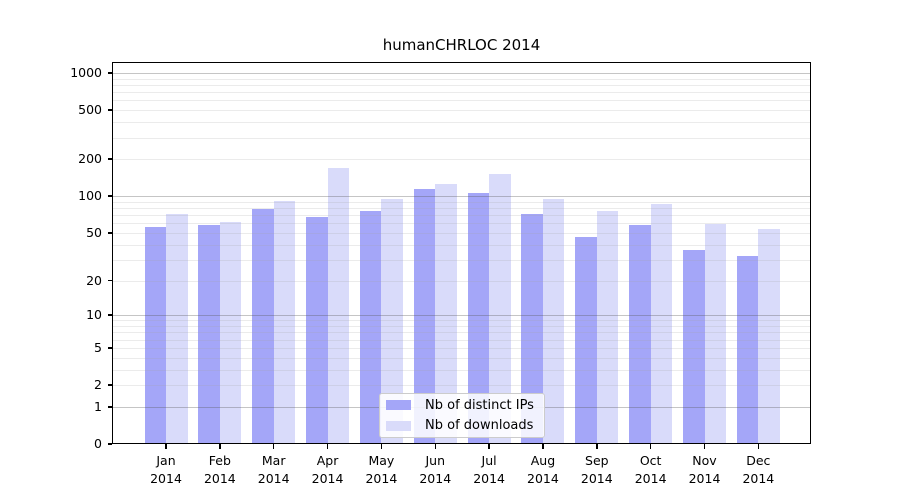 This screenshot has width=900, height=500. What do you see at coordinates (461, 45) in the screenshot?
I see `chart-title: humanCHRLOC 2014` at bounding box center [461, 45].